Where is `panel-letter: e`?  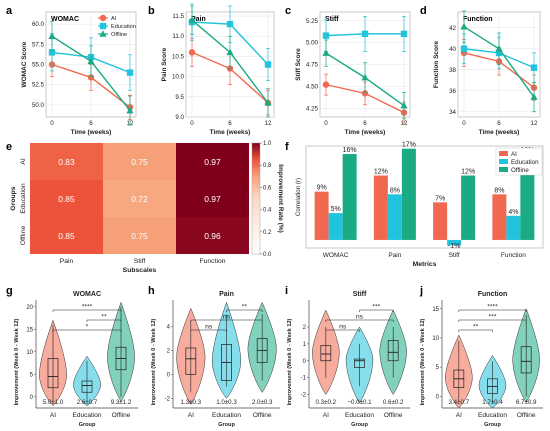
panel-letter: e is located at coordinates (9, 147).